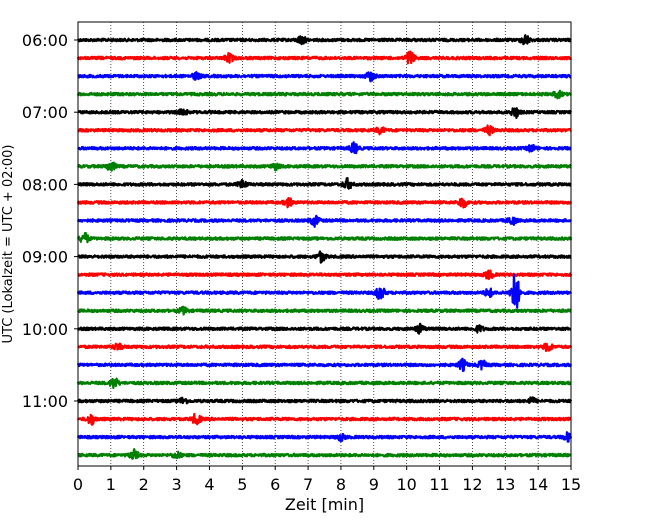  Describe the element at coordinates (341, 484) in the screenshot. I see `x-tick-label: 8` at that location.